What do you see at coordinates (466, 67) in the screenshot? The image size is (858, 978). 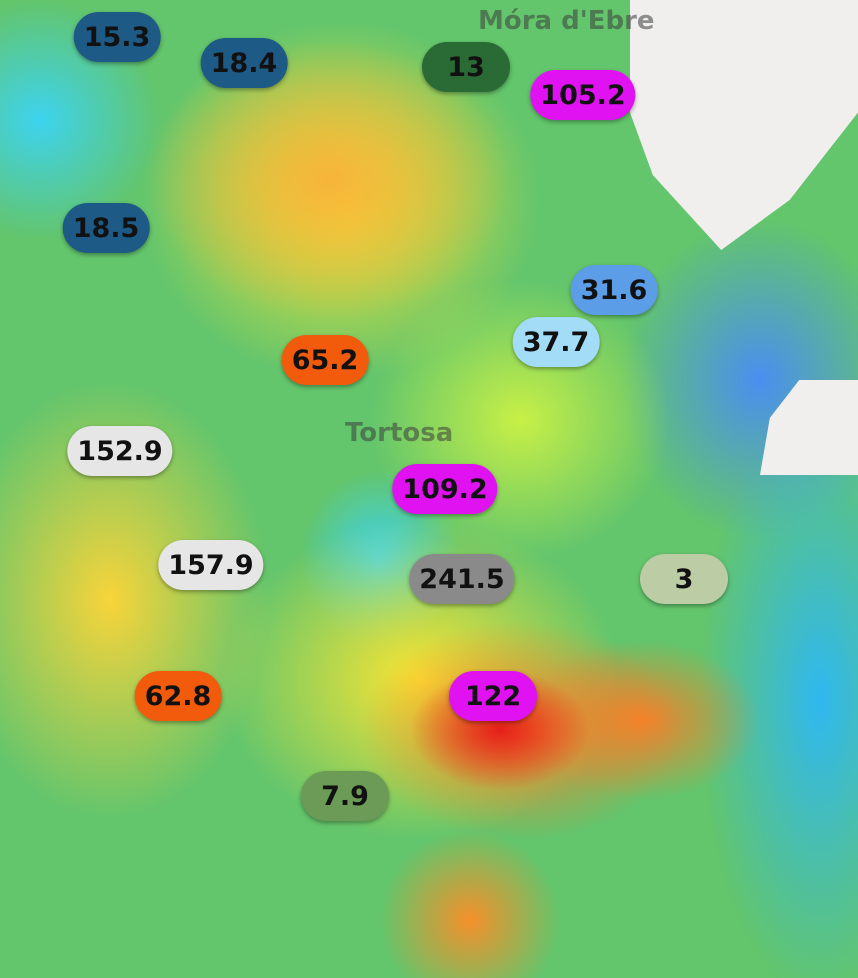 I see `rain-marker: 13` at bounding box center [466, 67].